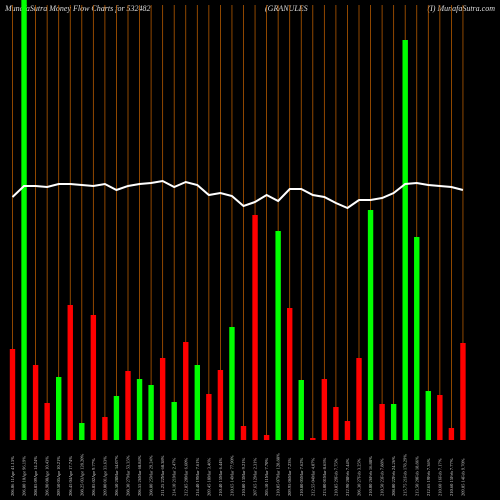 The height and width of the screenshot is (500, 500). Describe the element at coordinates (347, 477) in the screenshot. I see `x-tick-label: 212.90 28Feb 7.44%` at that location.